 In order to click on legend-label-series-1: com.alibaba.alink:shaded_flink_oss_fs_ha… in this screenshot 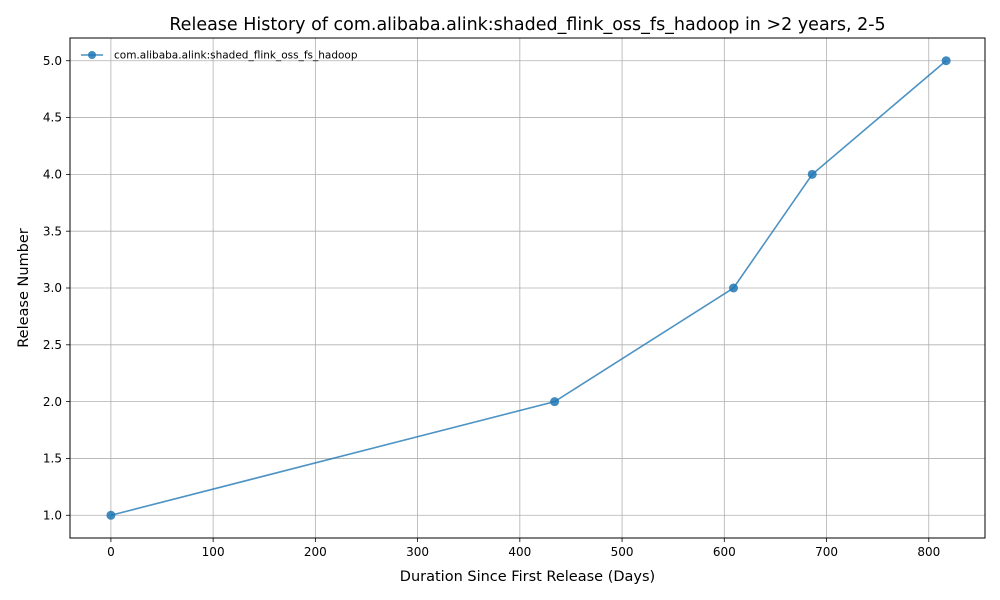, I will do `click(236, 56)`.